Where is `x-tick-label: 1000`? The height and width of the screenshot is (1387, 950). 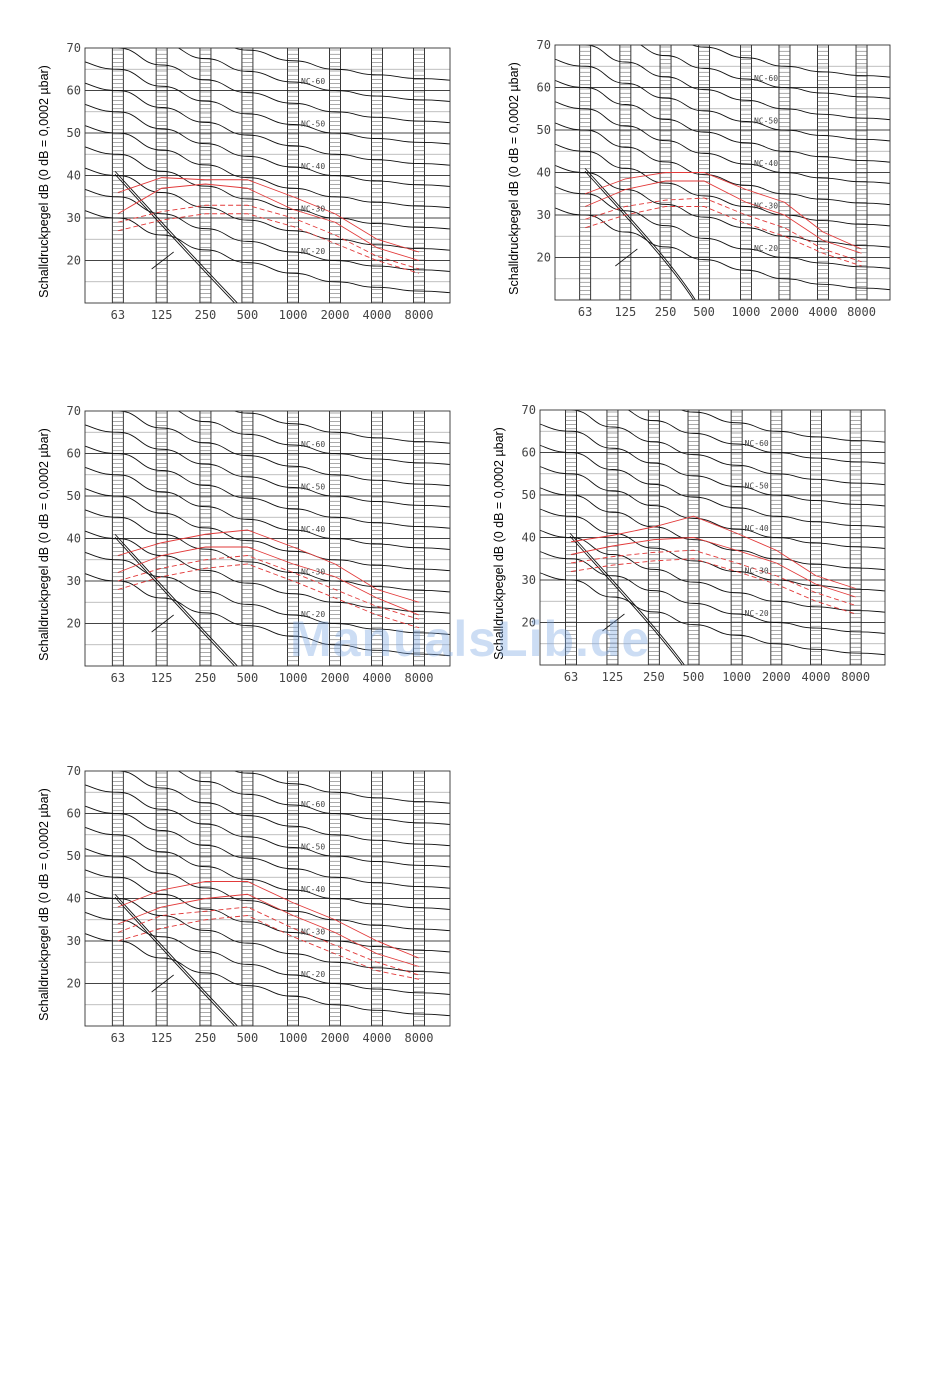
x-tick-label: 1000 is located at coordinates (736, 677).